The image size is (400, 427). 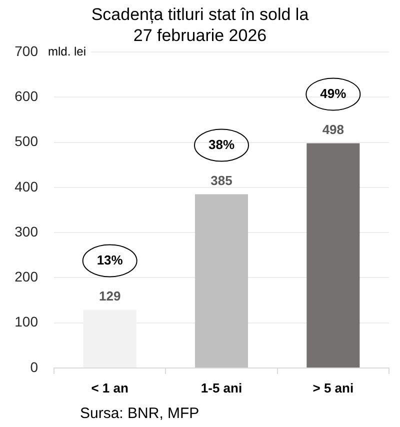 I want to click on y-tick-label: 700, so click(x=26, y=50).